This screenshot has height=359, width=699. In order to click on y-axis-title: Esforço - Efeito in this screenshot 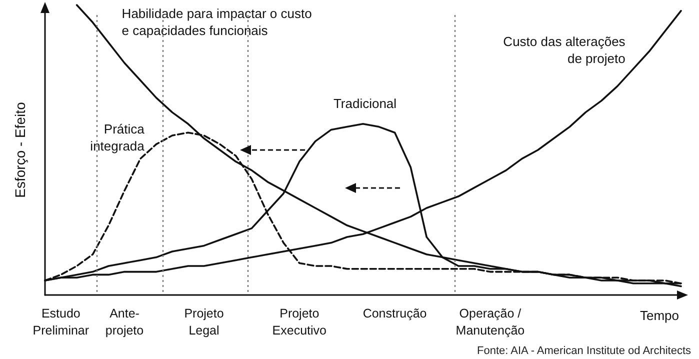, I will do `click(20, 150)`.